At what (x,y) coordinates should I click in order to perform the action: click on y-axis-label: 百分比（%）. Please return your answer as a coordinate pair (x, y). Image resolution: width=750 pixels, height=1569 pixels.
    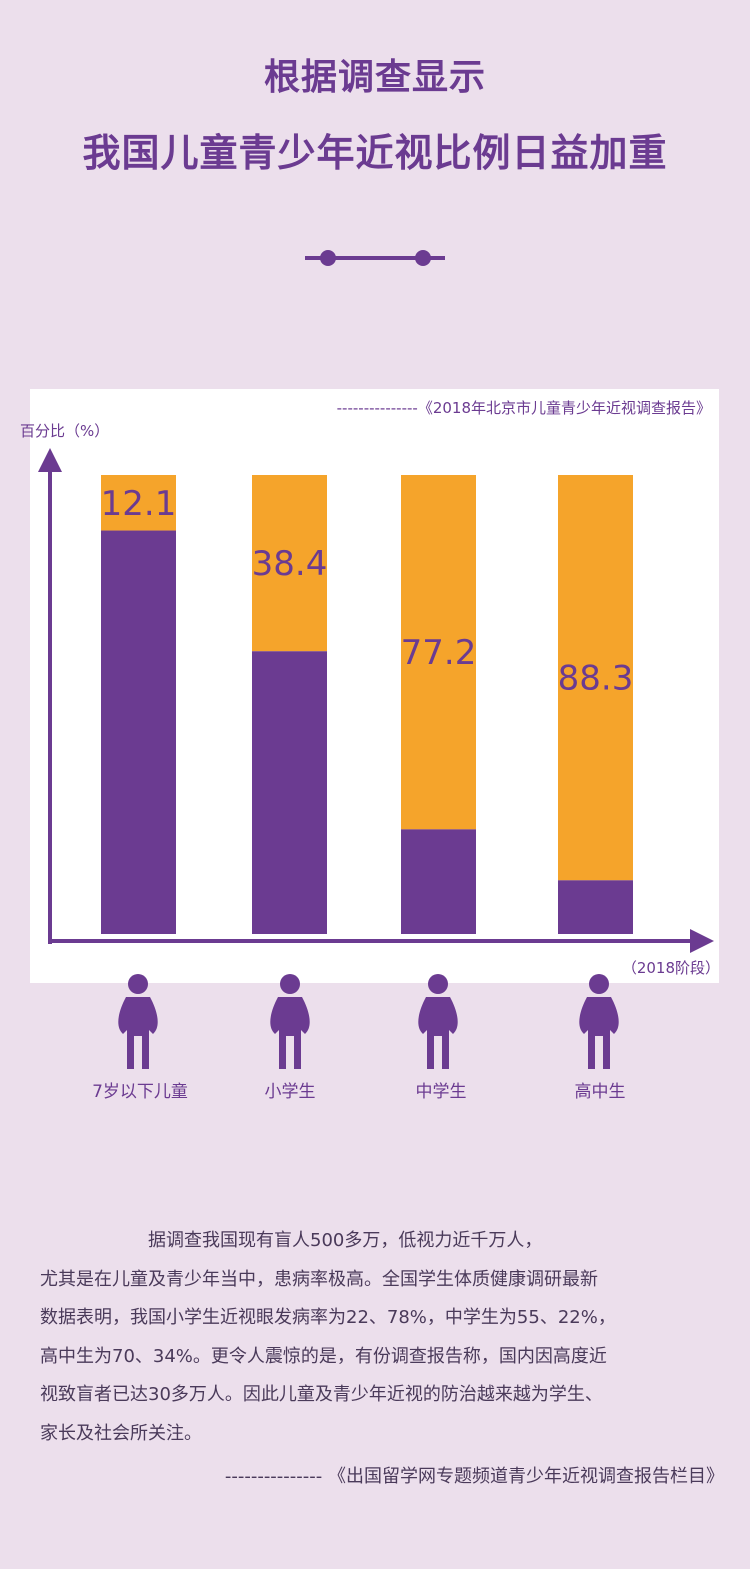
    Looking at the image, I should click on (65, 431).